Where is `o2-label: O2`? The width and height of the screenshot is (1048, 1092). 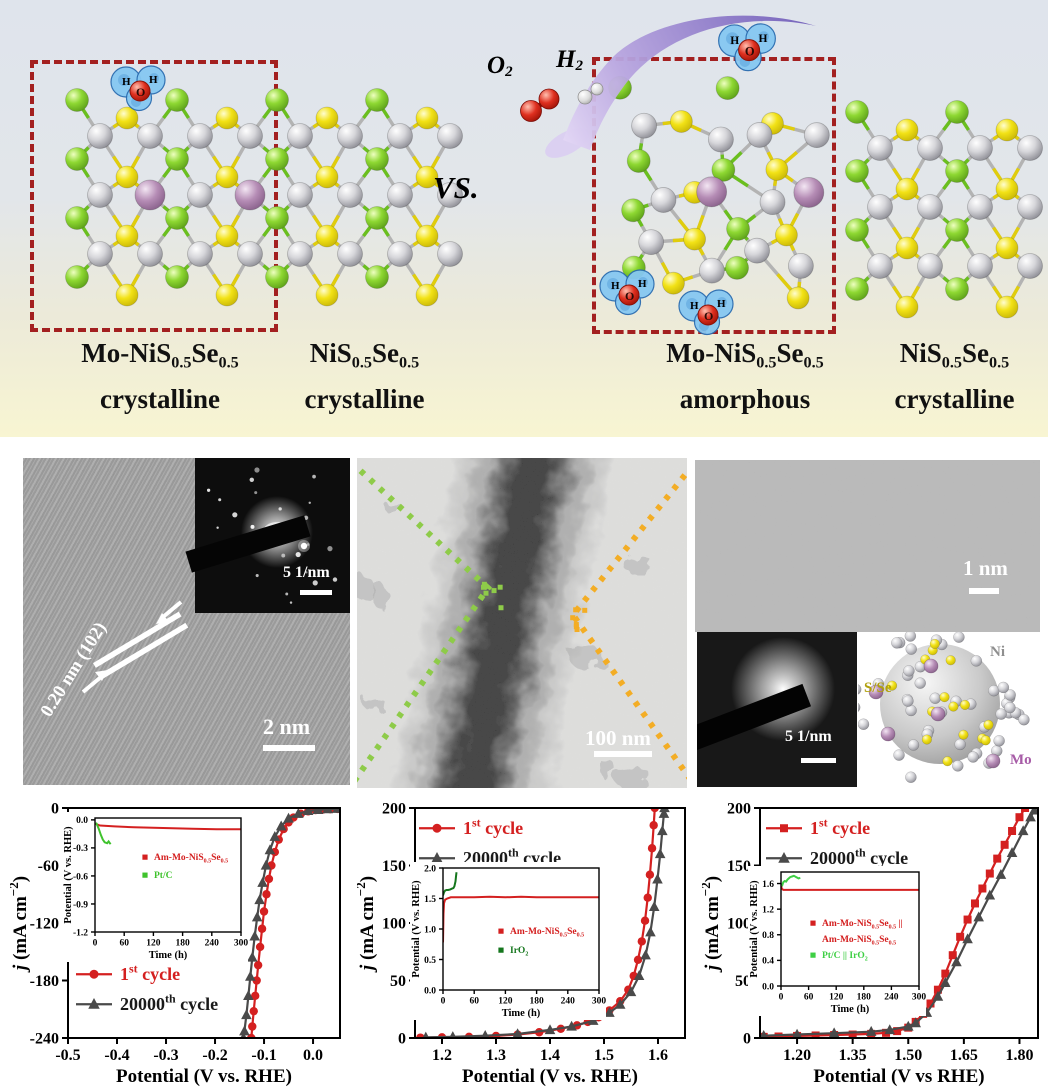 o2-label: O2 is located at coordinates (500, 66).